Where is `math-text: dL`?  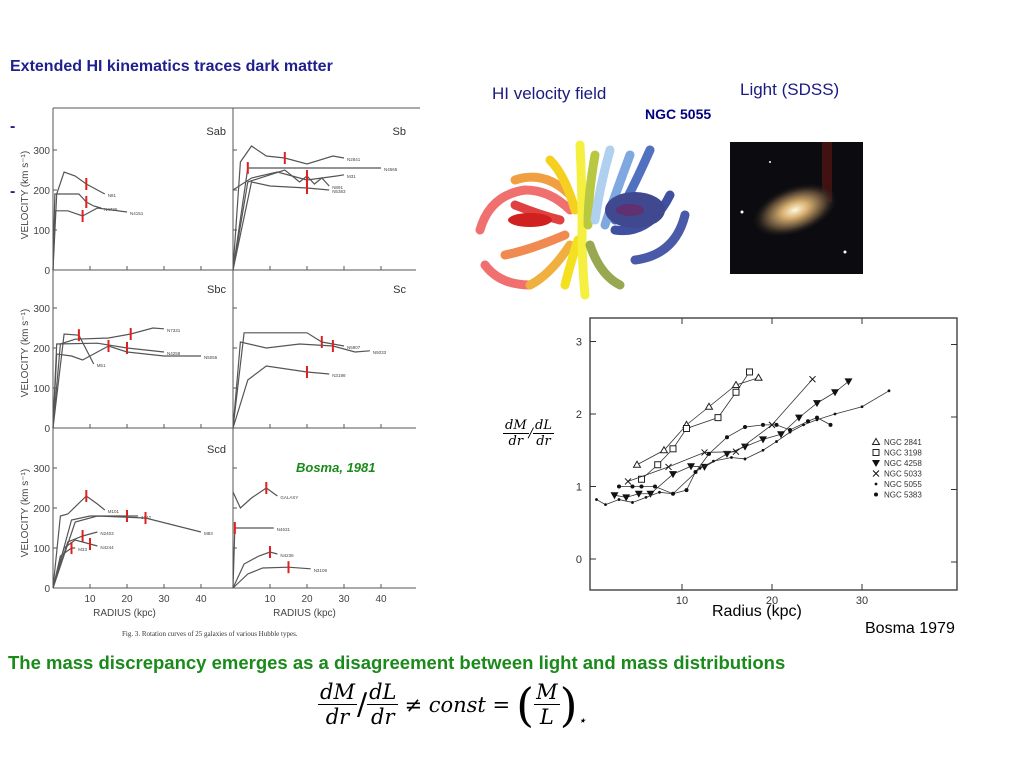
math-text: dL is located at coordinates (383, 692).